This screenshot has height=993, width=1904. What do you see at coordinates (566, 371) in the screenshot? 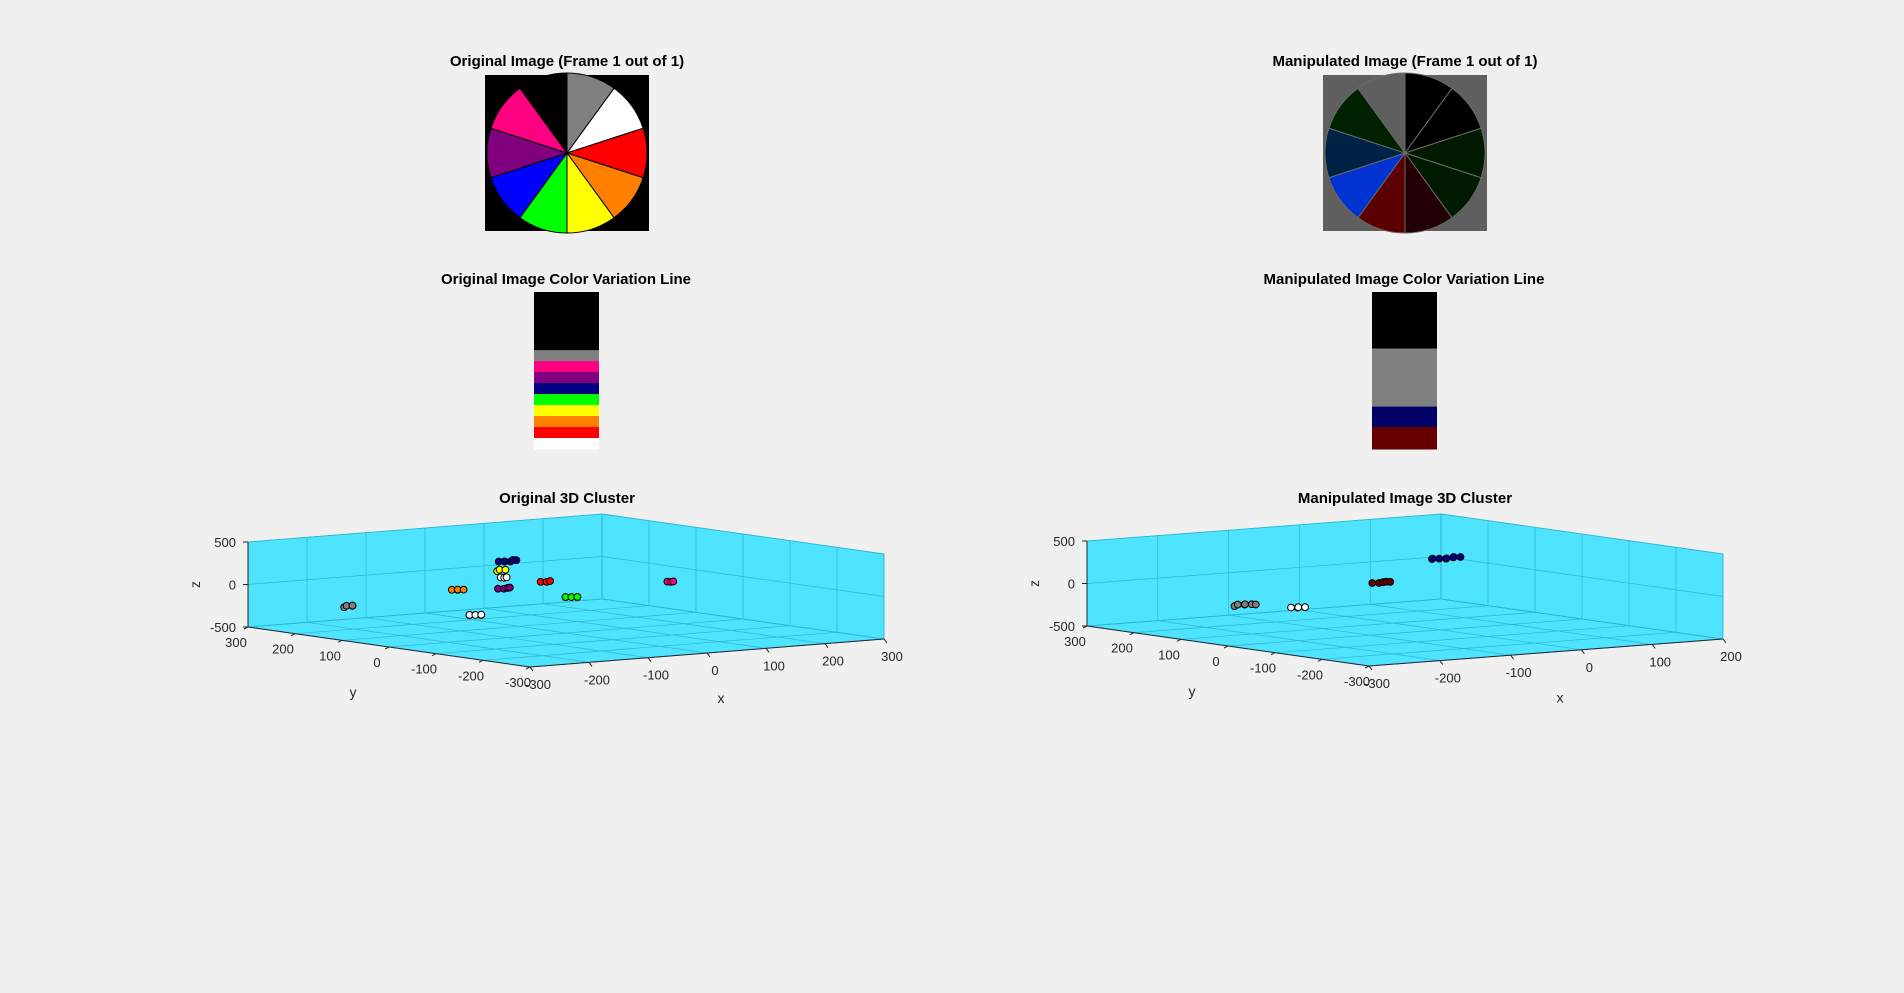
I see `original-color-line-segments` at bounding box center [566, 371].